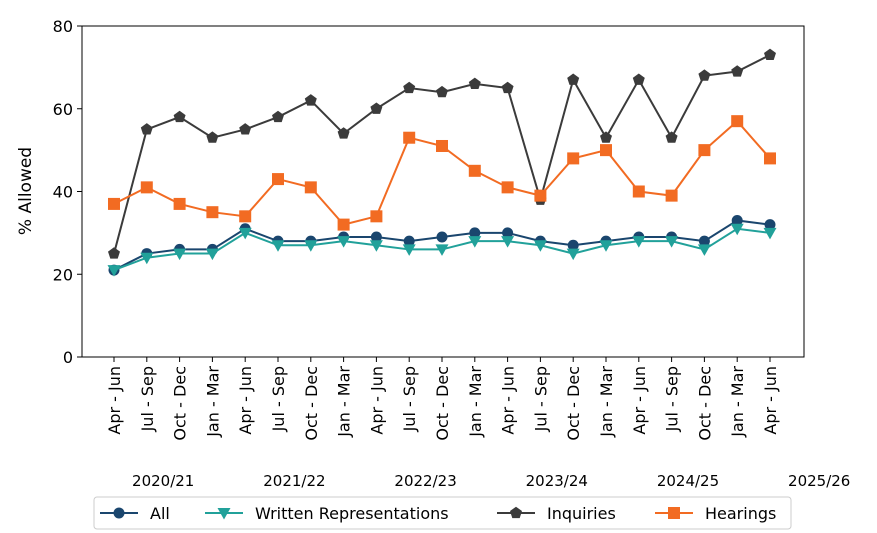 The width and height of the screenshot is (877, 533). I want to click on y-tick-label: 60, so click(63, 109).